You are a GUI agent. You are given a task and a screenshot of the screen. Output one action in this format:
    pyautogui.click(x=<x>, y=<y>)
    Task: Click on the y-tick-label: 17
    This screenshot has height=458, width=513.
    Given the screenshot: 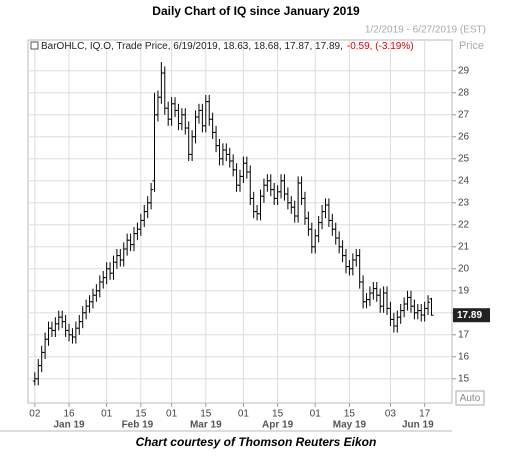 What is the action you would take?
    pyautogui.click(x=464, y=334)
    